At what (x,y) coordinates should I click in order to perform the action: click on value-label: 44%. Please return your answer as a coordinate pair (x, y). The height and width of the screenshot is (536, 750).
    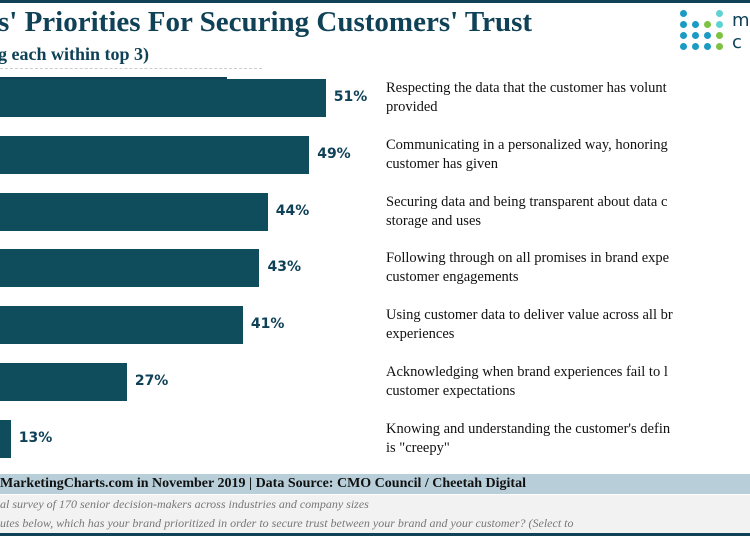
    Looking at the image, I should click on (292, 210).